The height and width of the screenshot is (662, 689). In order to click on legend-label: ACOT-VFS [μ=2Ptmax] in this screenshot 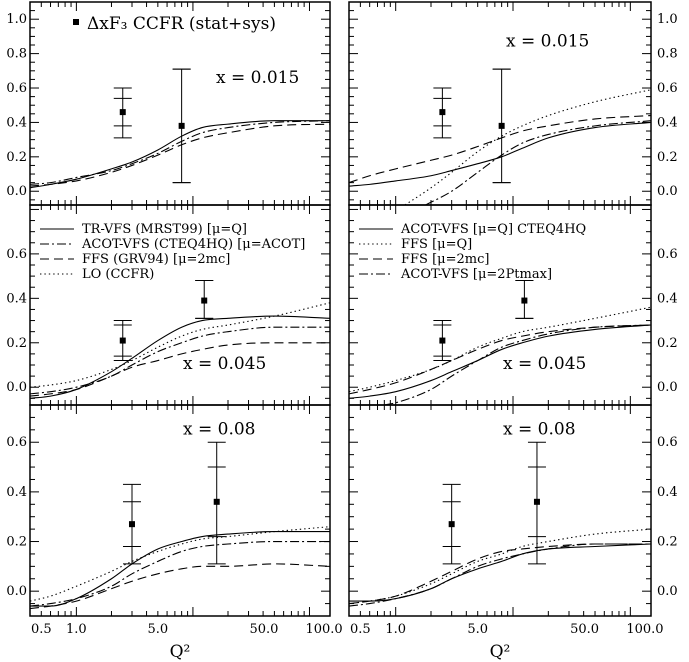, I will do `click(476, 274)`.